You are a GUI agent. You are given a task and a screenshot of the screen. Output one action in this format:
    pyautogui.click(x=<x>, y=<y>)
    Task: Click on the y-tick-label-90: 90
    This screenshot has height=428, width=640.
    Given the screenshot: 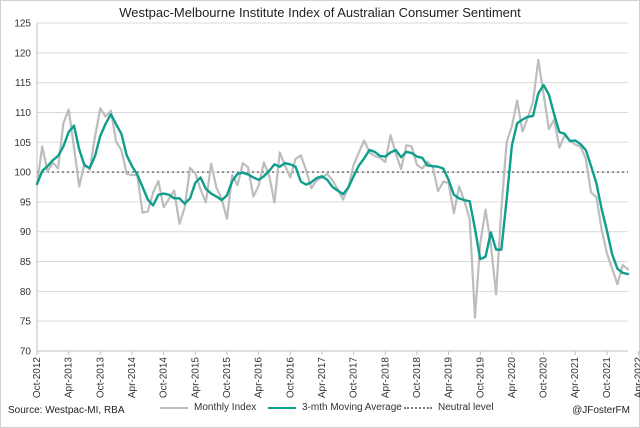 What is the action you would take?
    pyautogui.click(x=26, y=232)
    